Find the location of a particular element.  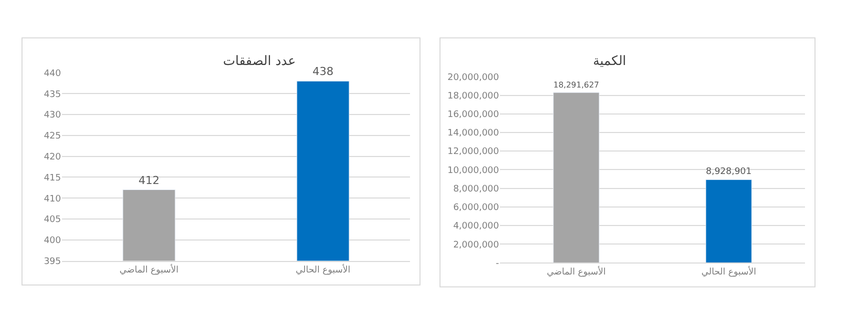

y-tick-label: 10,000,000 is located at coordinates (473, 171).